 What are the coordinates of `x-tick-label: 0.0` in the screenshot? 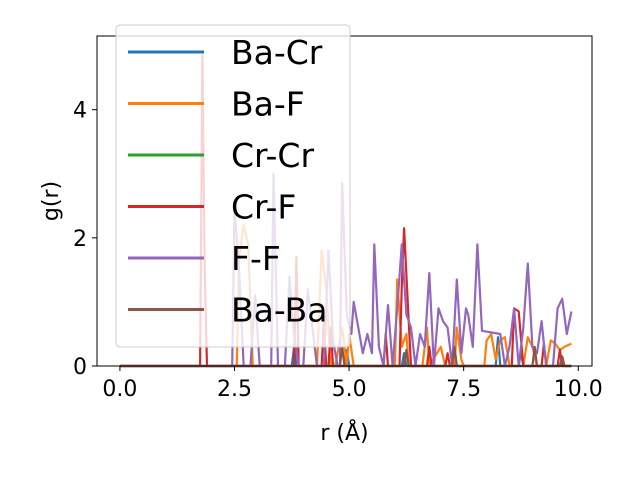 It's located at (119, 389).